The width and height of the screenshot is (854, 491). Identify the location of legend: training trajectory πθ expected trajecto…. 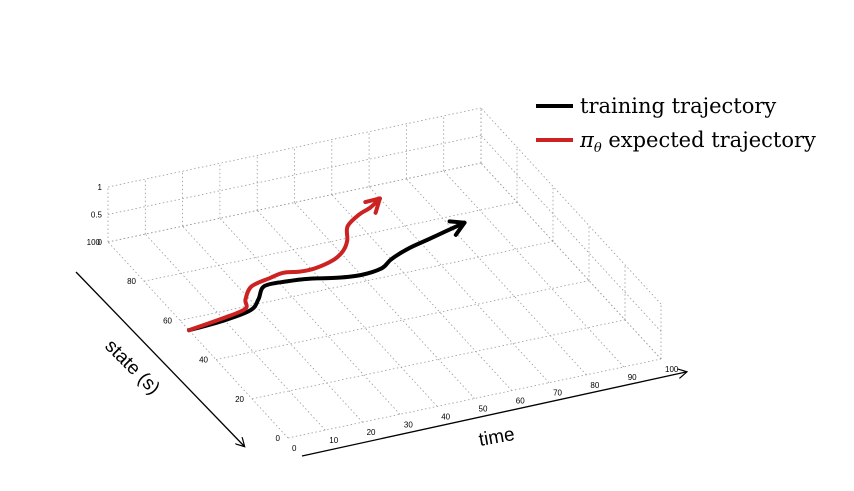
(676, 125).